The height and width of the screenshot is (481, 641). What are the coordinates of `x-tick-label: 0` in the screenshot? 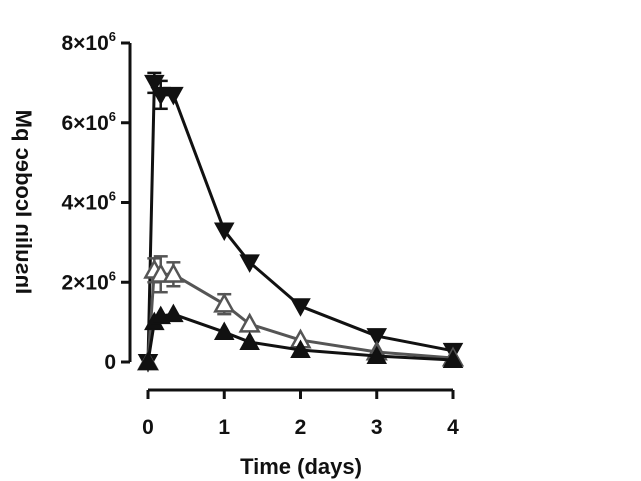 It's located at (148, 427).